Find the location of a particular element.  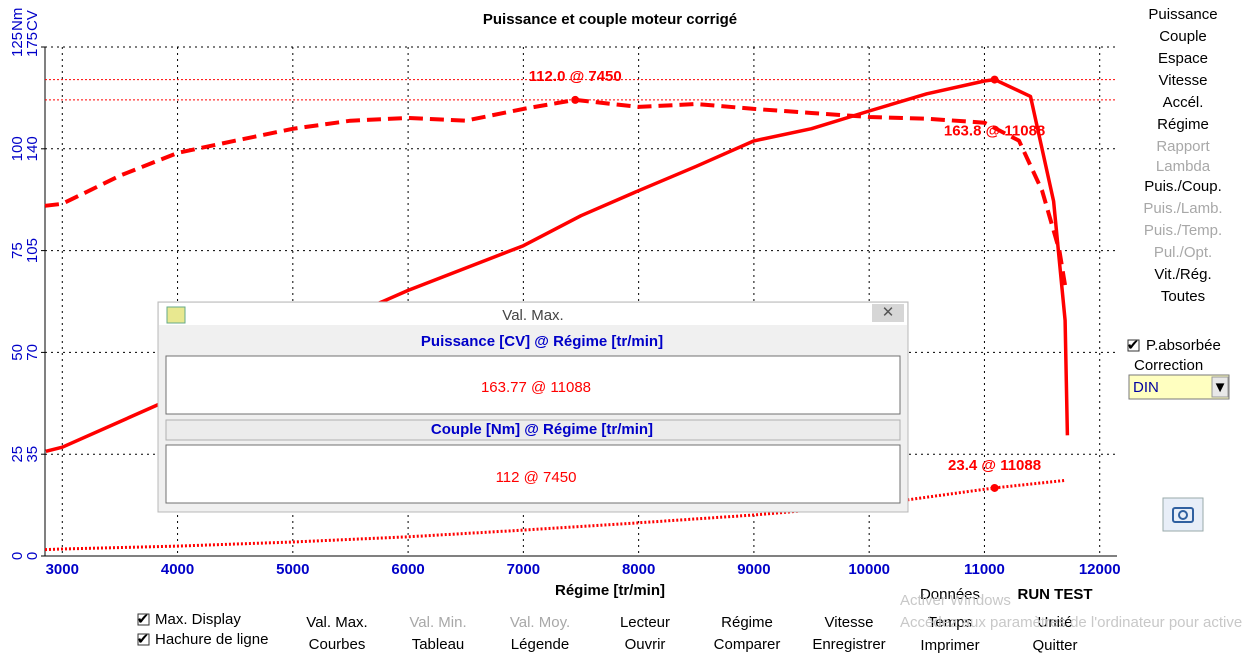

y-tick-label: 125 is located at coordinates (17, 44).